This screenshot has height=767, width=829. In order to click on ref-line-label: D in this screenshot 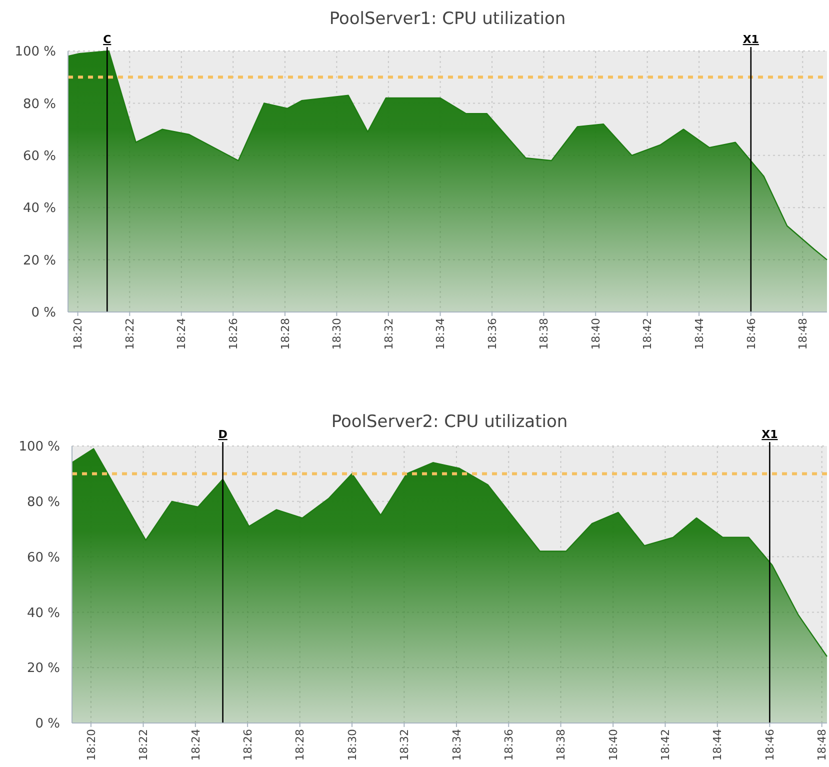, I will do `click(223, 434)`.